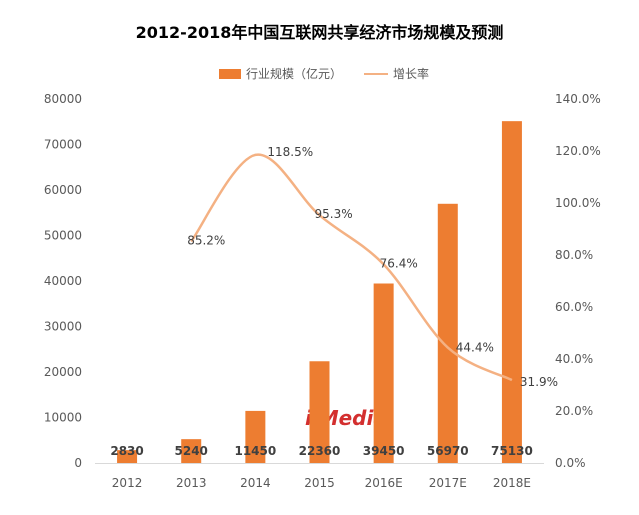  Describe the element at coordinates (448, 483) in the screenshot. I see `x-tick-label: 2017E` at that location.